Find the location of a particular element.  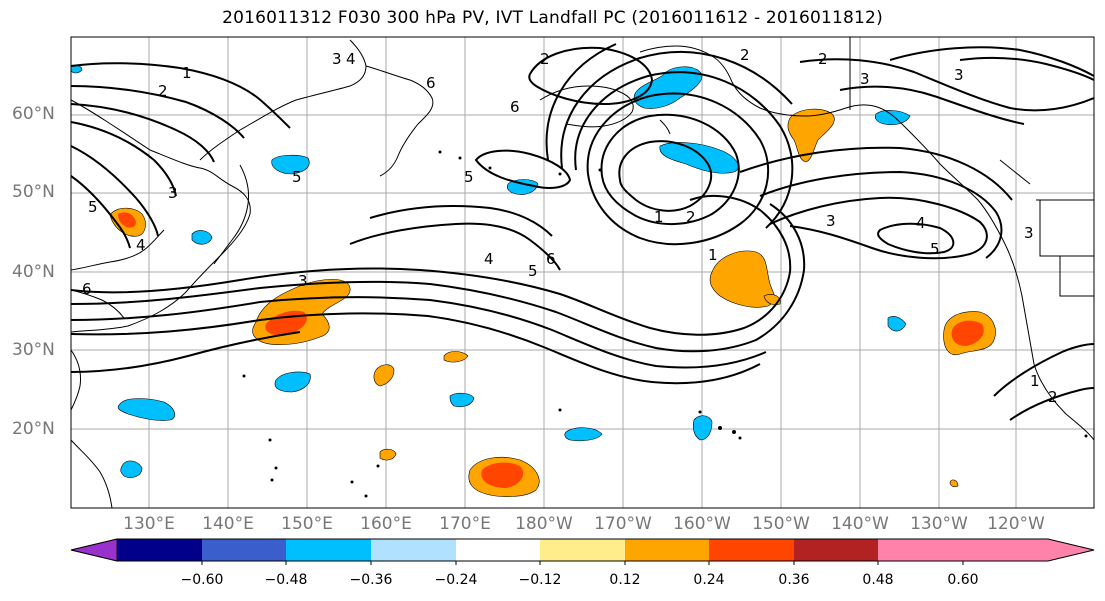

lon-label-140w: 140°W is located at coordinates (860, 524).